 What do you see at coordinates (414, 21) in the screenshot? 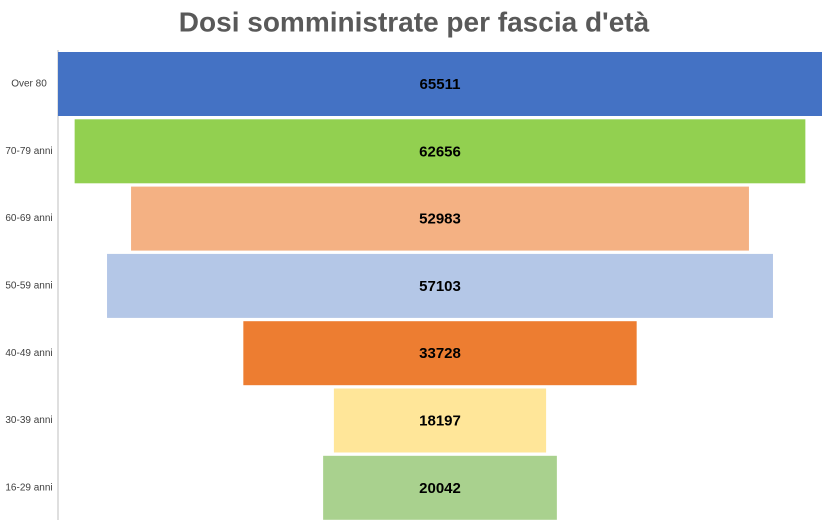
I see `chart-title: Dosi somministrate per fascia d'età` at bounding box center [414, 21].